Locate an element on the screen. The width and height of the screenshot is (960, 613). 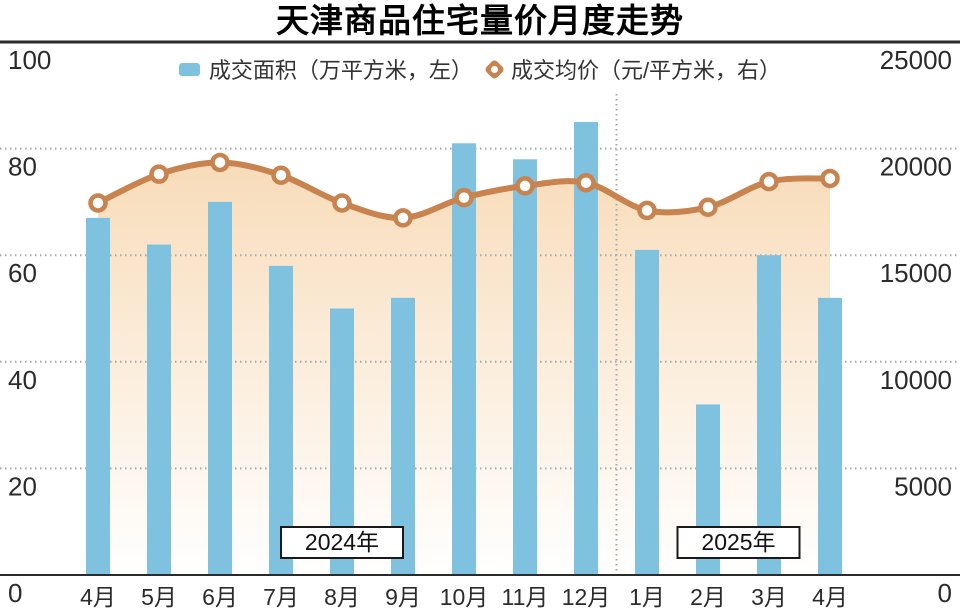
left-axis-tick-label: 40 is located at coordinates (22, 380).